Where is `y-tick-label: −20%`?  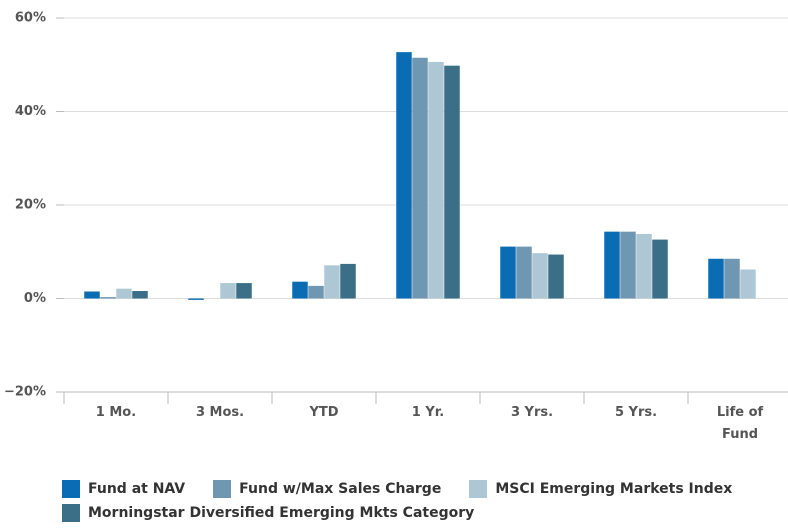 y-tick-label: −20% is located at coordinates (25, 392).